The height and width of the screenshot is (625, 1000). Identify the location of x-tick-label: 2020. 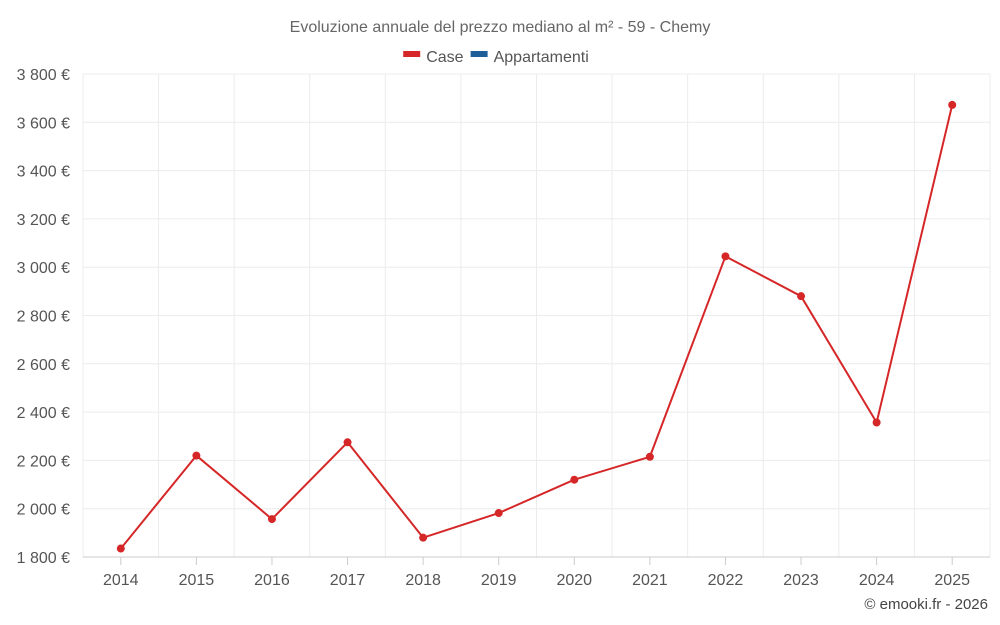
(574, 580).